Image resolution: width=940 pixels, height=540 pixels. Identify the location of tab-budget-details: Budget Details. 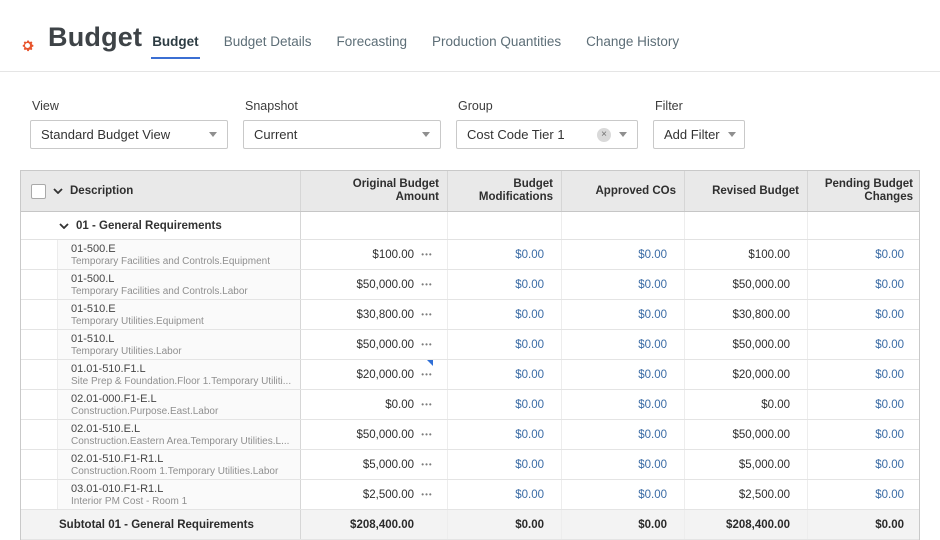
(267, 41).